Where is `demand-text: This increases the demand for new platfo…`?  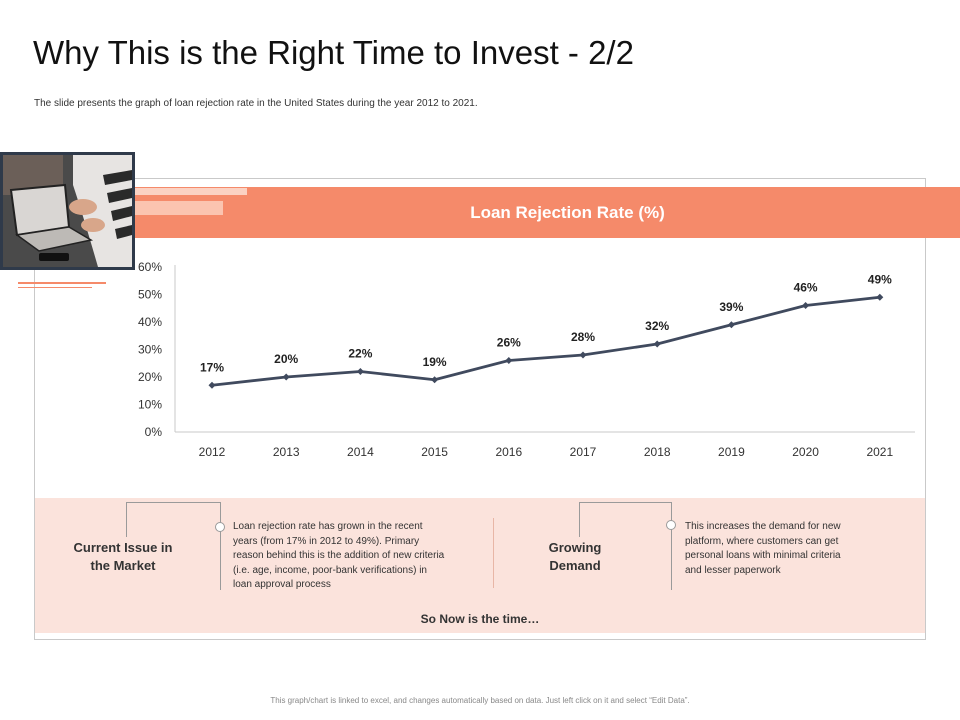
demand-text: This increases the demand for new platfo… is located at coordinates (763, 548).